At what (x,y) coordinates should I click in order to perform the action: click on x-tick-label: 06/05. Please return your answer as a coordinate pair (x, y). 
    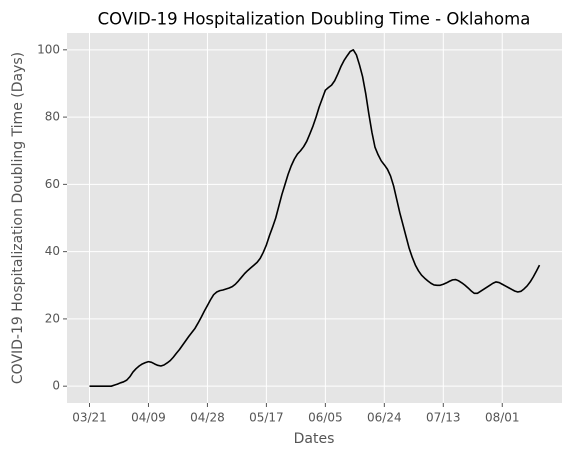
    Looking at the image, I should click on (325, 418).